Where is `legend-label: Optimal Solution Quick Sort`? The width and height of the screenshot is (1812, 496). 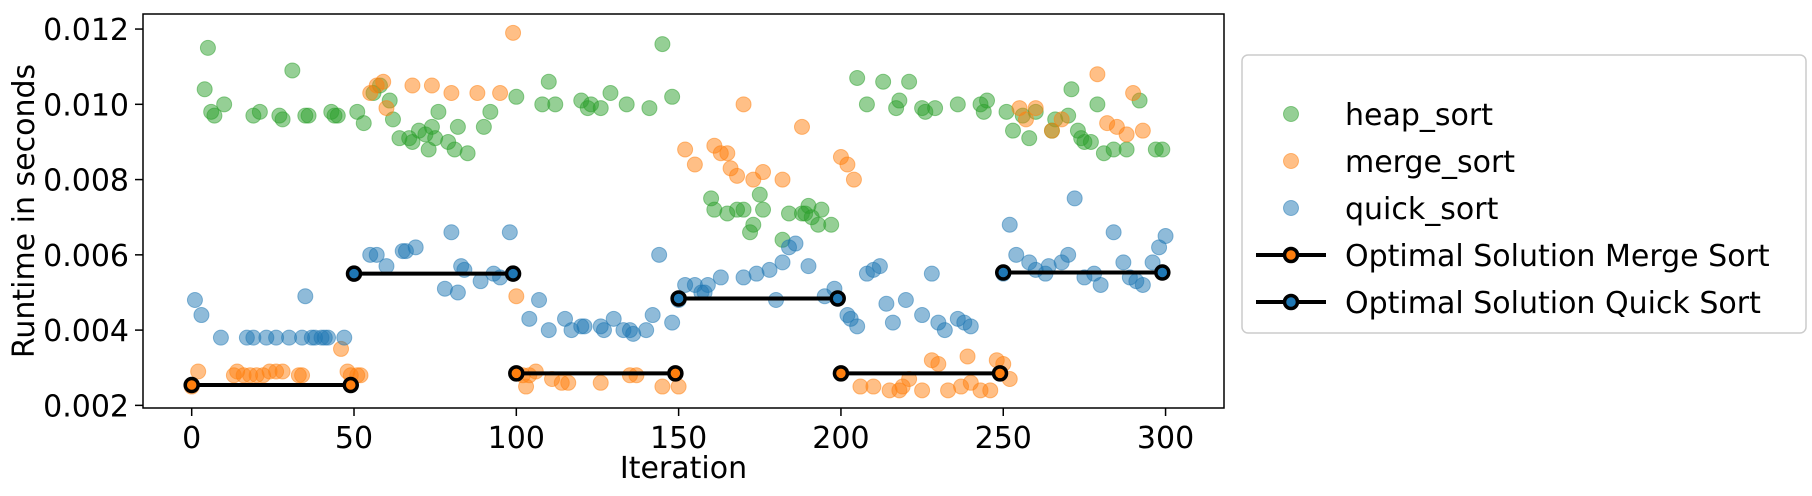
legend-label: Optimal Solution Quick Sort is located at coordinates (1553, 303).